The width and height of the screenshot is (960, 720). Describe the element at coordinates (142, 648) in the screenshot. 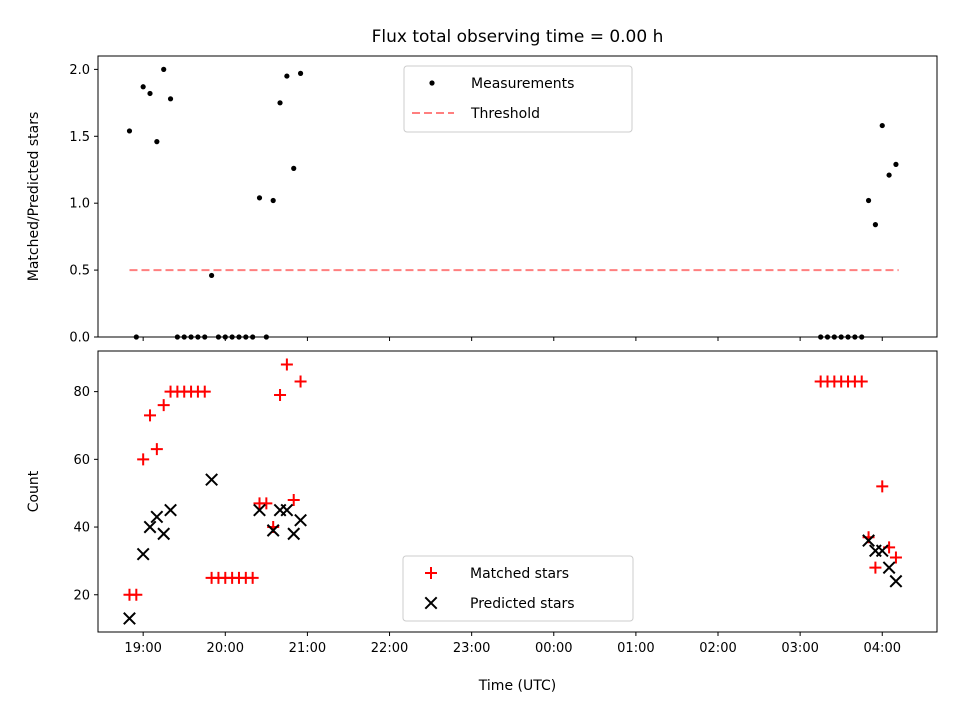

I see `x-tick-label: 19:00` at that location.